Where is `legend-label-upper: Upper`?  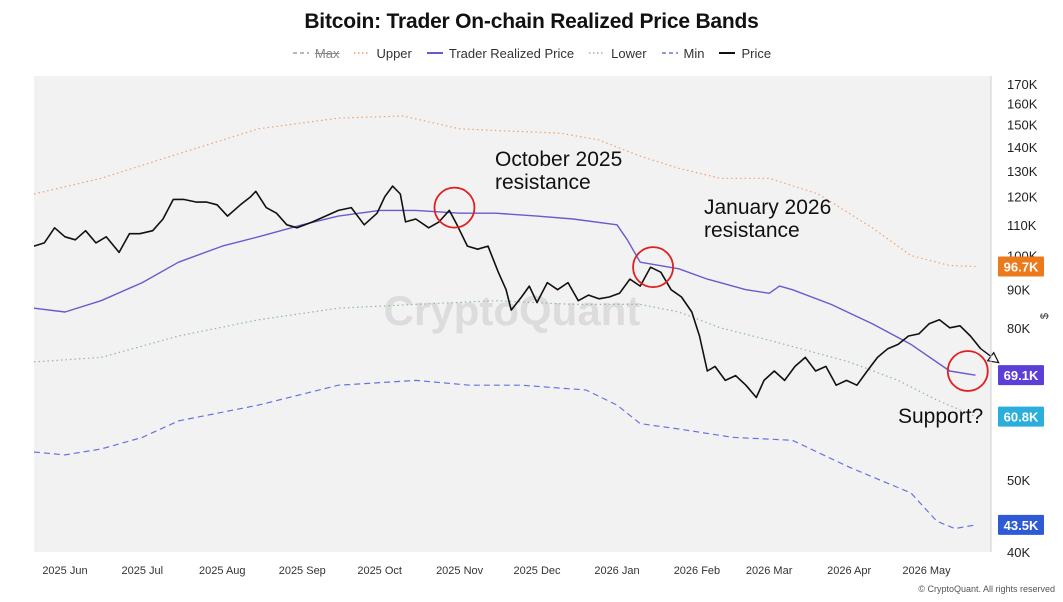 legend-label-upper: Upper is located at coordinates (394, 53).